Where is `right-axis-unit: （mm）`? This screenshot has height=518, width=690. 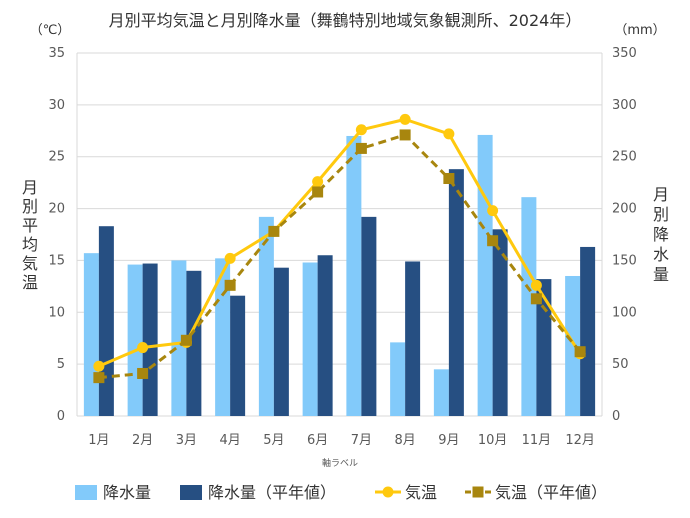
right-axis-unit: （mm） is located at coordinates (639, 30).